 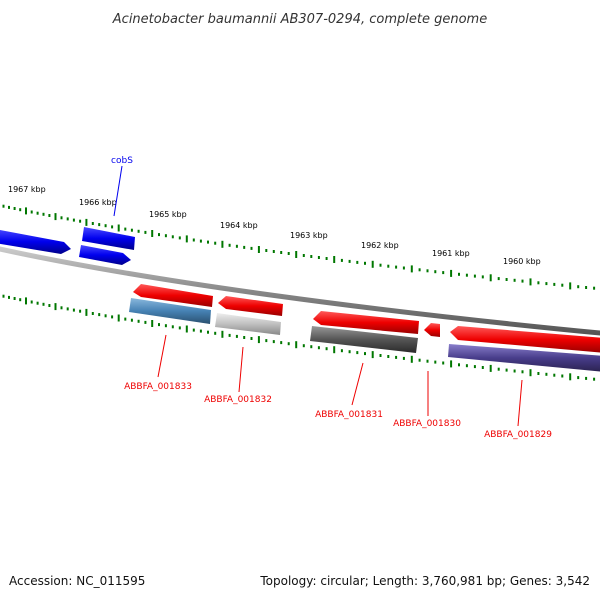 What do you see at coordinates (349, 415) in the screenshot?
I see `gene-label-ABBFA_001831: ABBFA_001831` at bounding box center [349, 415].